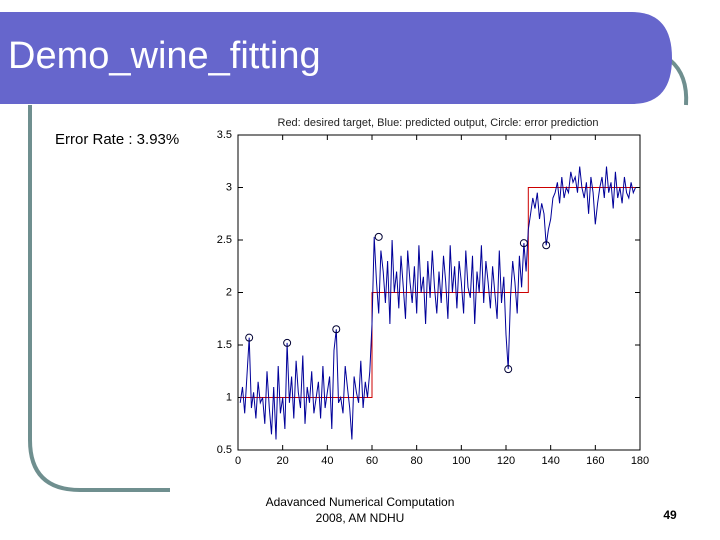 Image resolution: width=720 pixels, height=540 pixels. Describe the element at coordinates (283, 461) in the screenshot. I see `x-tick-label: 20` at that location.